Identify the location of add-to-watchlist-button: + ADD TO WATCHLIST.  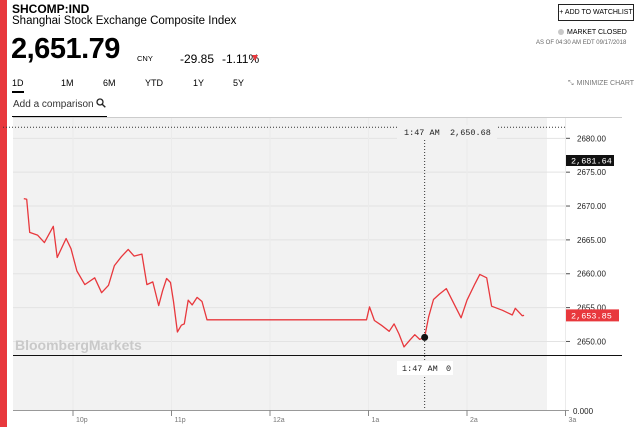
(596, 12).